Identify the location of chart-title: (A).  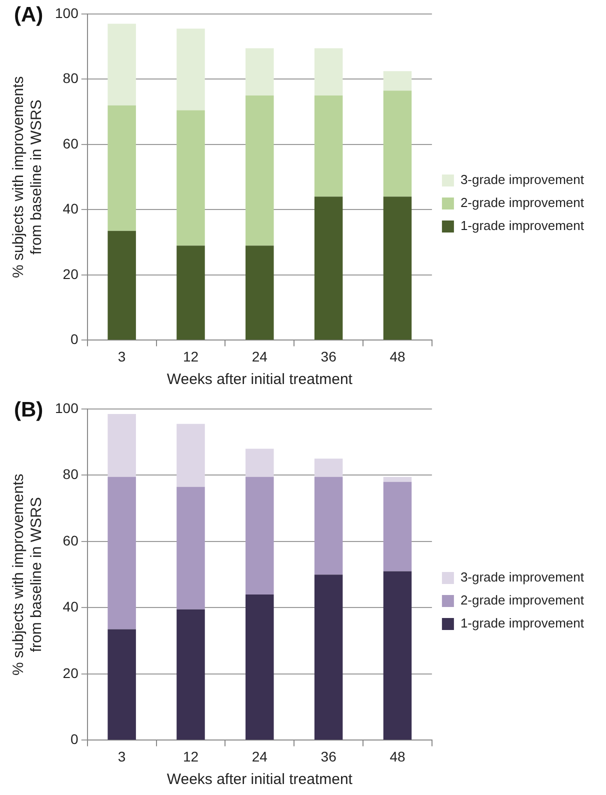
(29, 14).